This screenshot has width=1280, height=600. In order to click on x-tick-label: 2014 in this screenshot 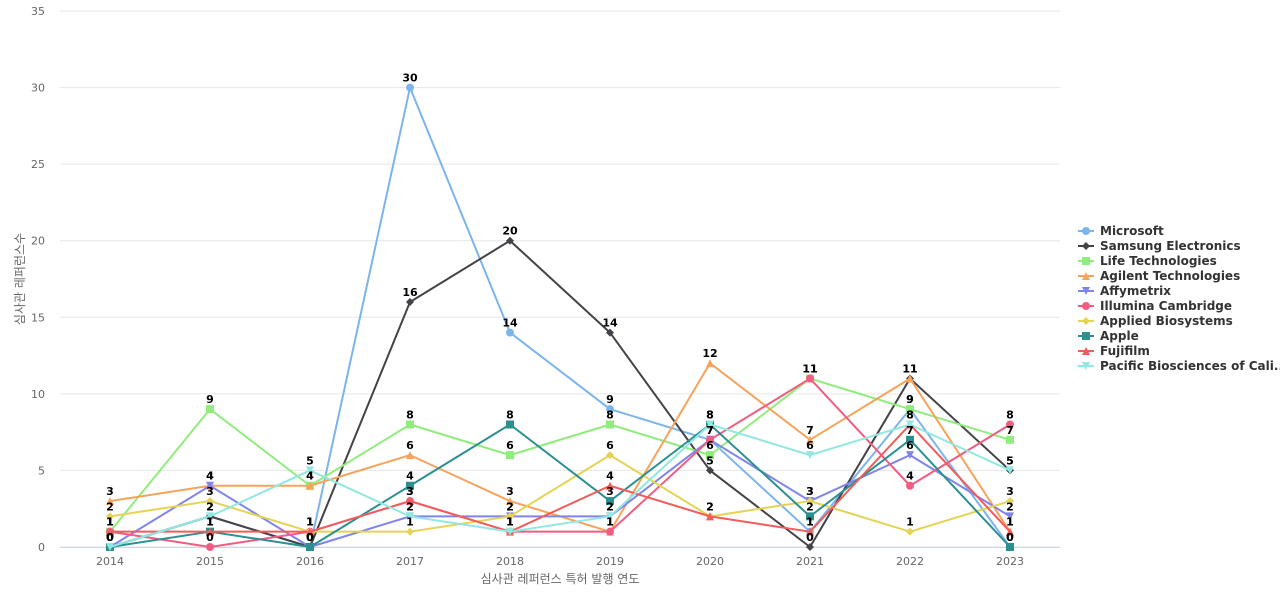, I will do `click(110, 561)`.